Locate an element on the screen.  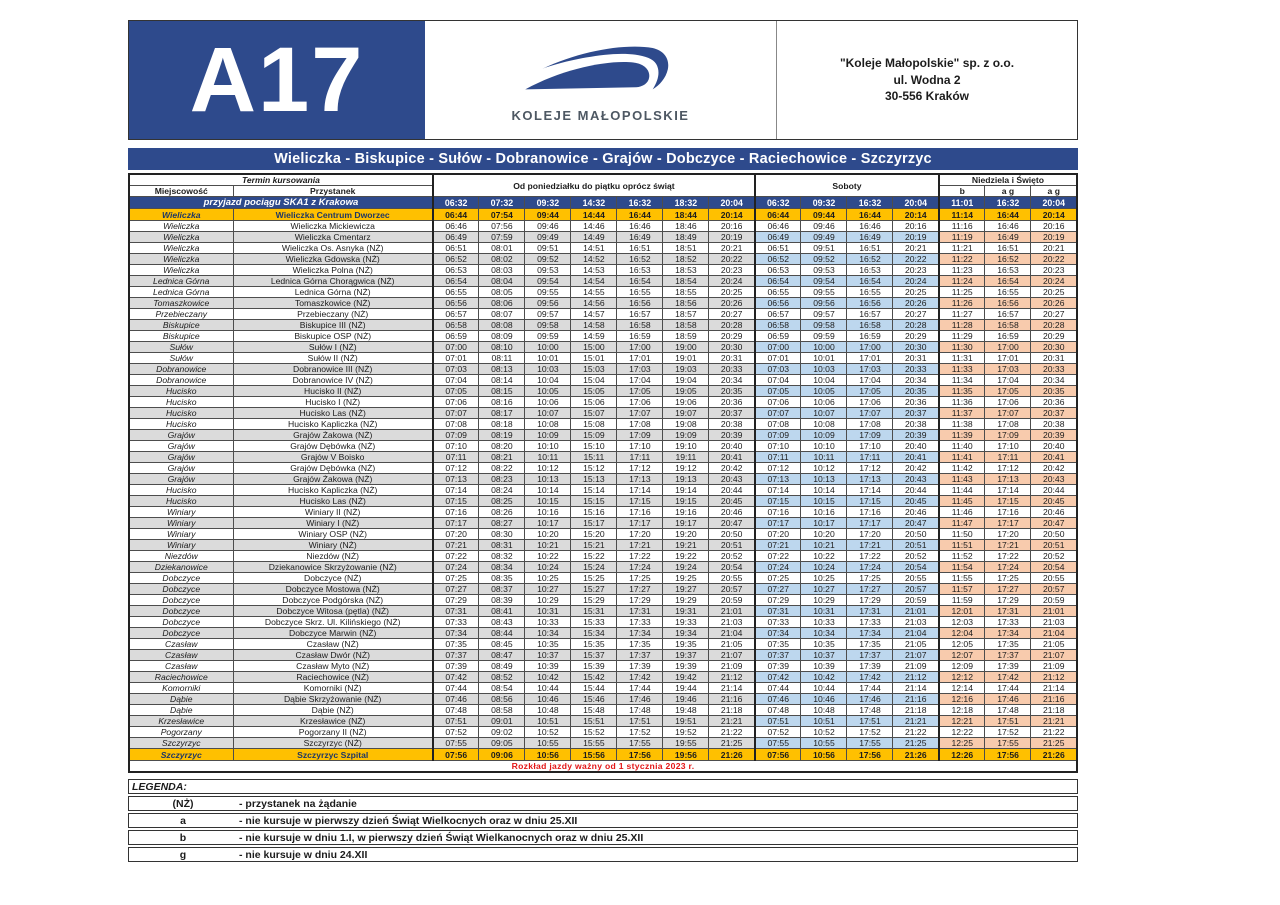
time-cell: 15:46 is located at coordinates (594, 699).